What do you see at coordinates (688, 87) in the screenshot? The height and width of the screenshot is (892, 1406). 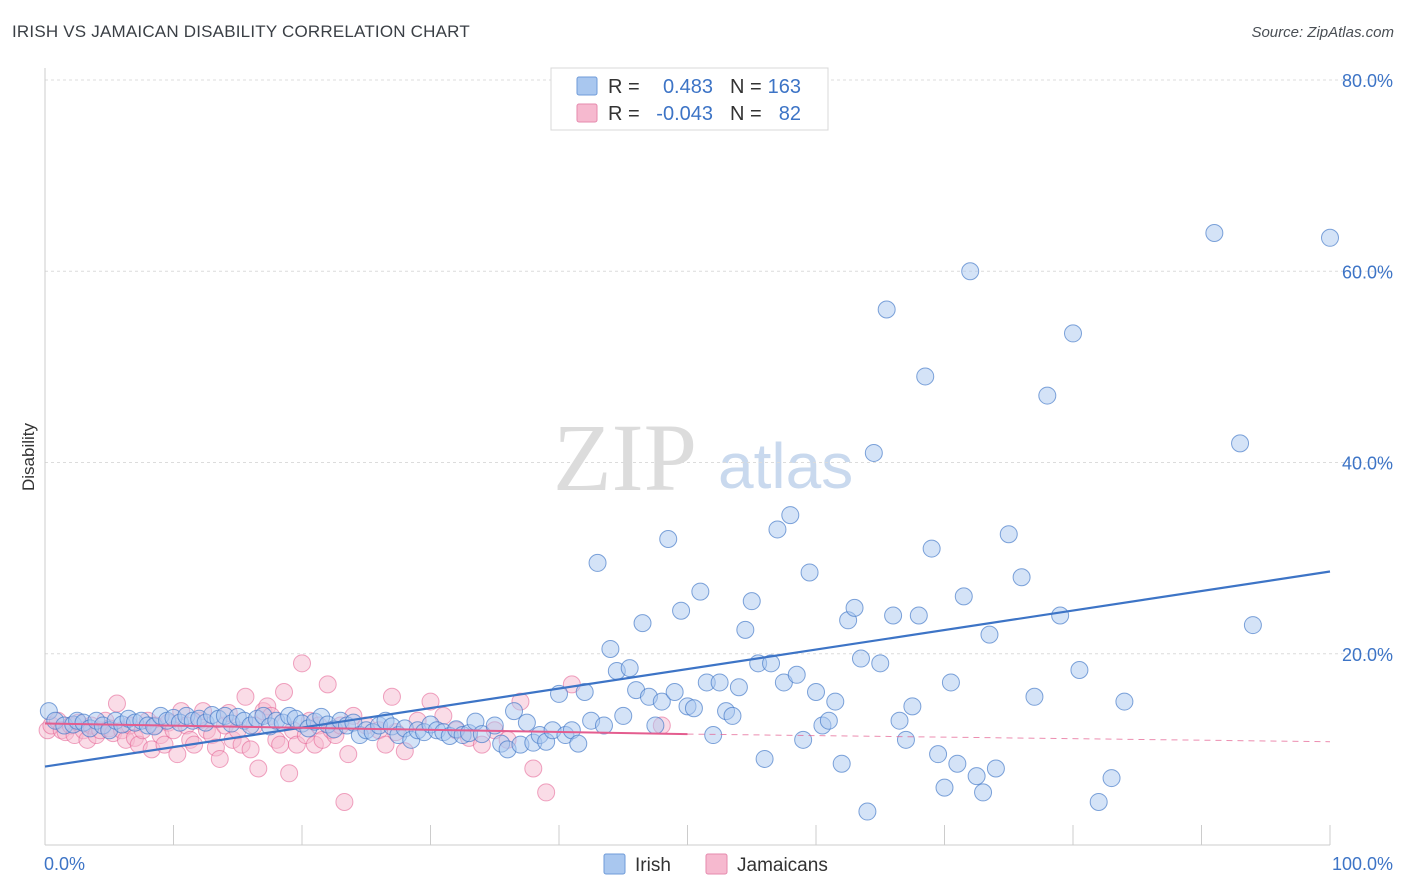 I see `irish-r-value: 0.483` at bounding box center [688, 87].